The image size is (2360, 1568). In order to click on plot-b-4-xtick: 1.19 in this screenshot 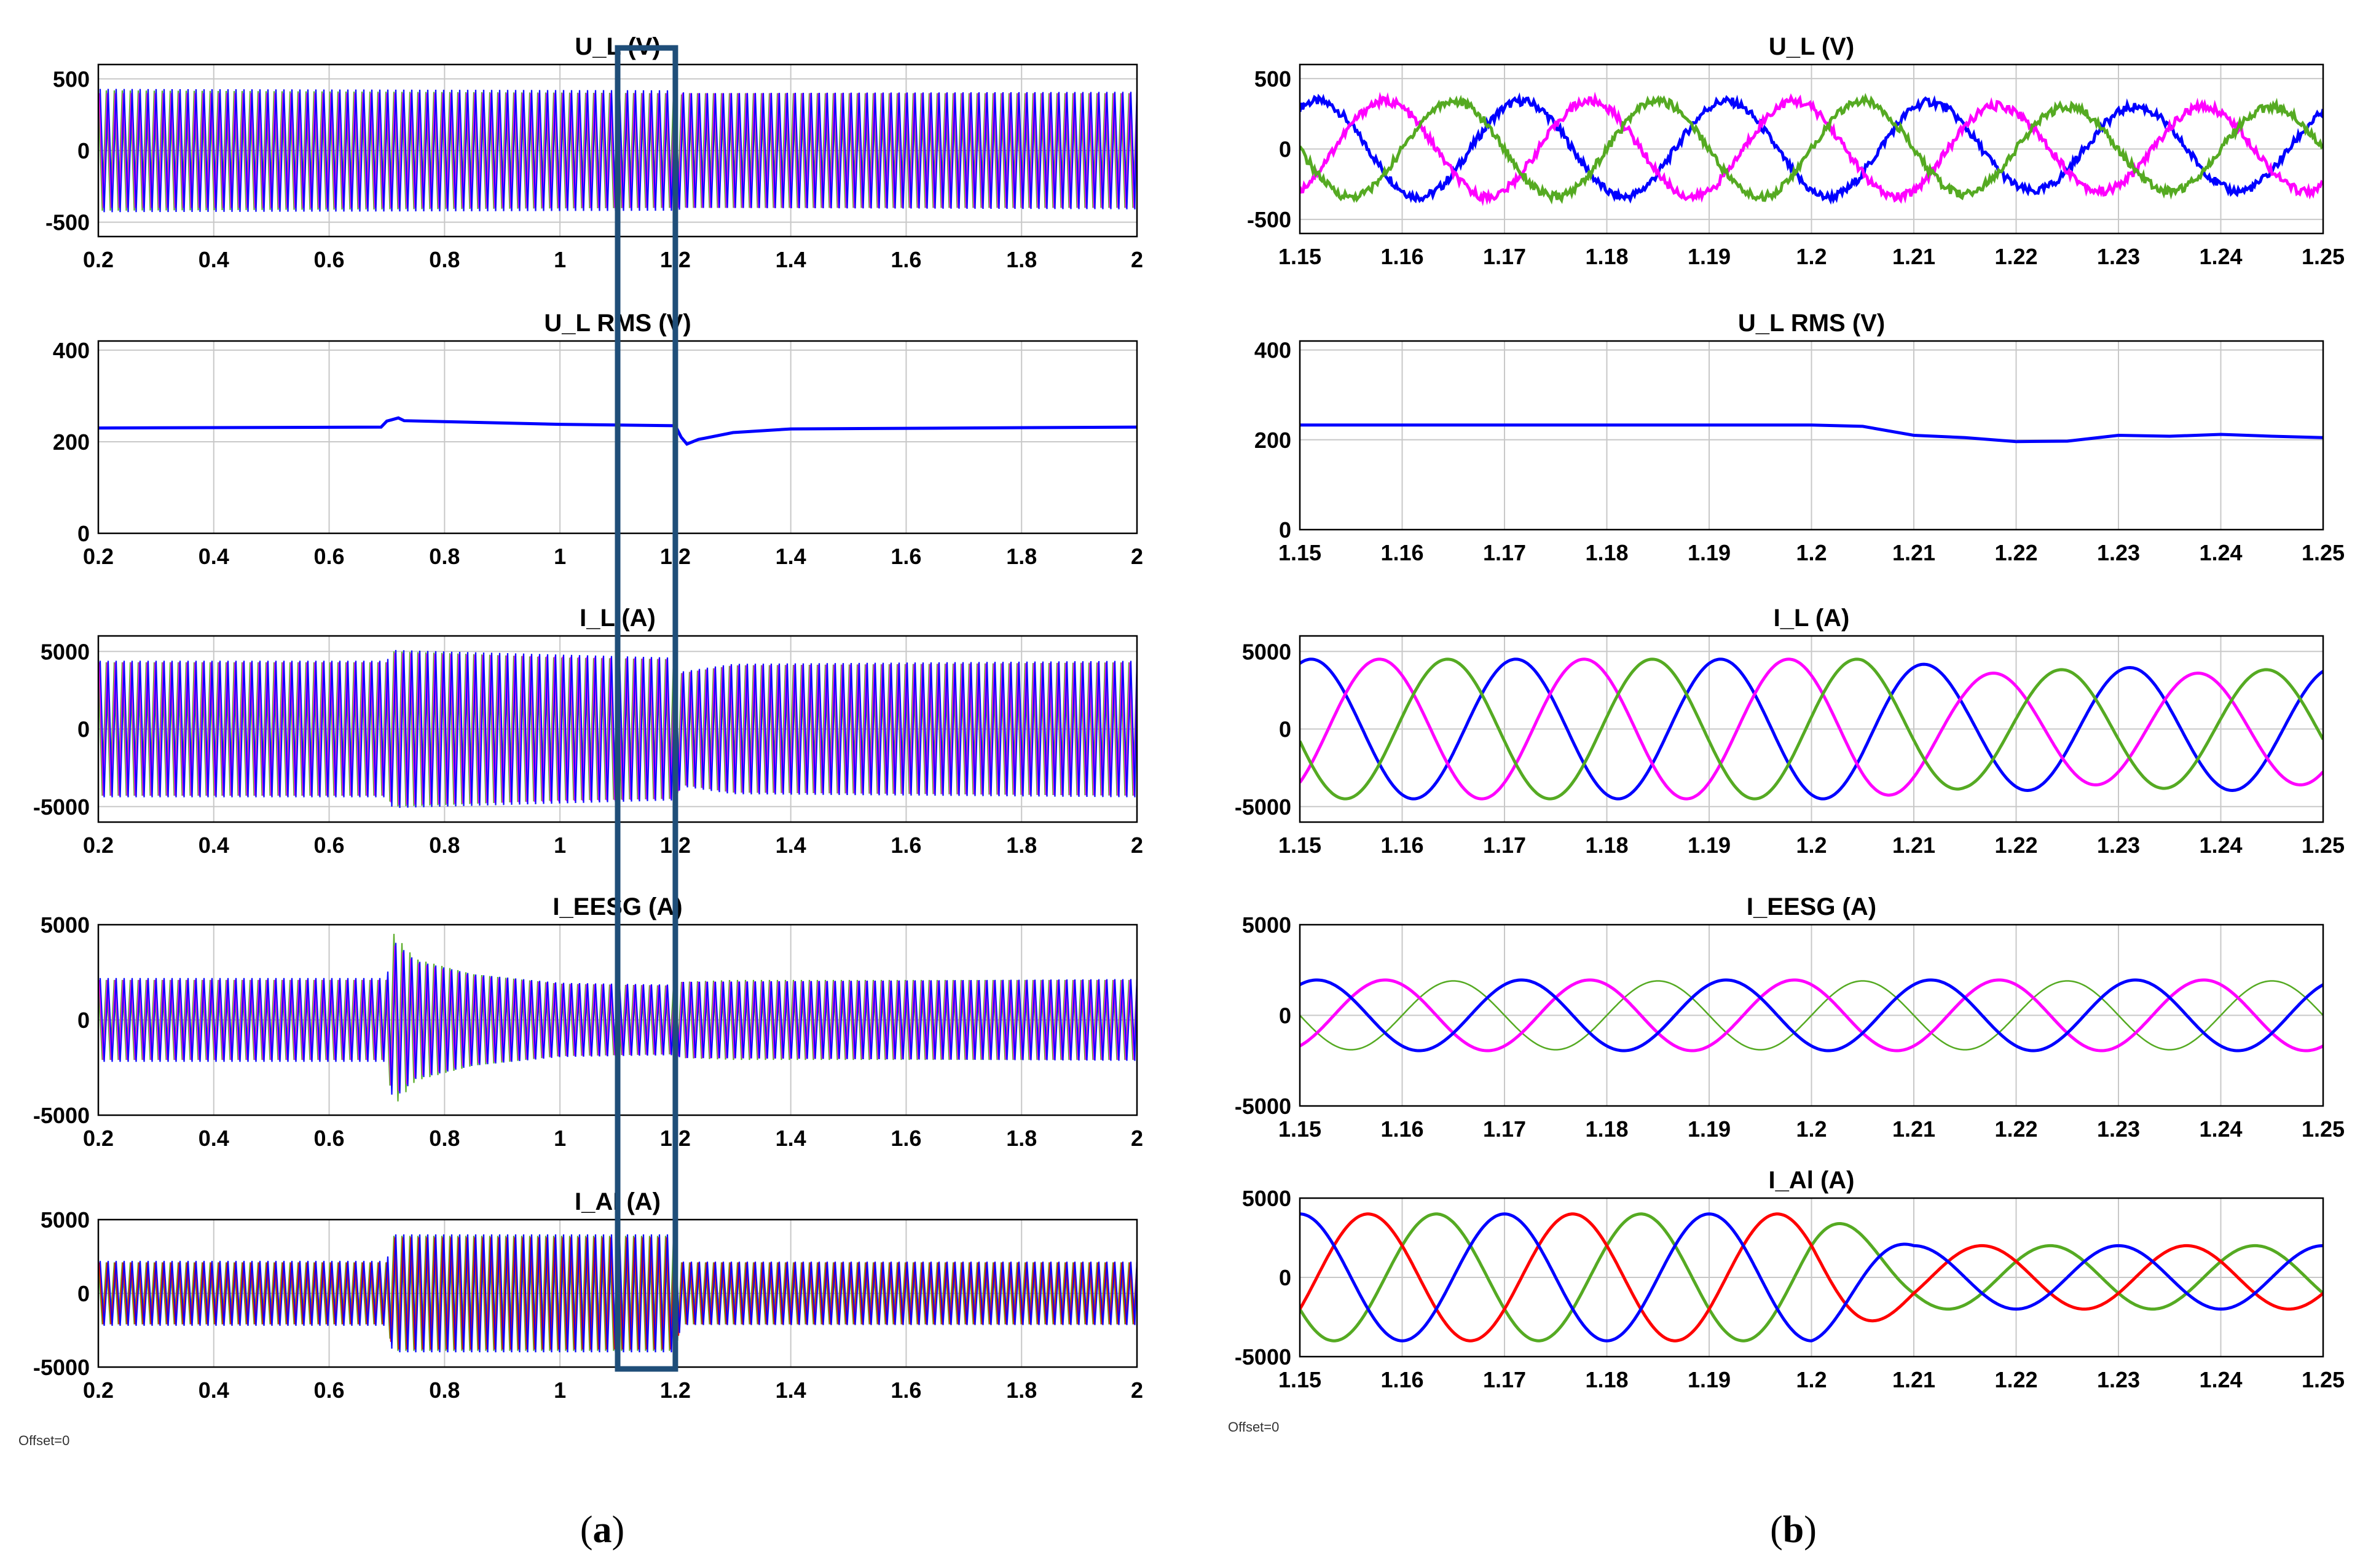, I will do `click(1709, 1379)`.